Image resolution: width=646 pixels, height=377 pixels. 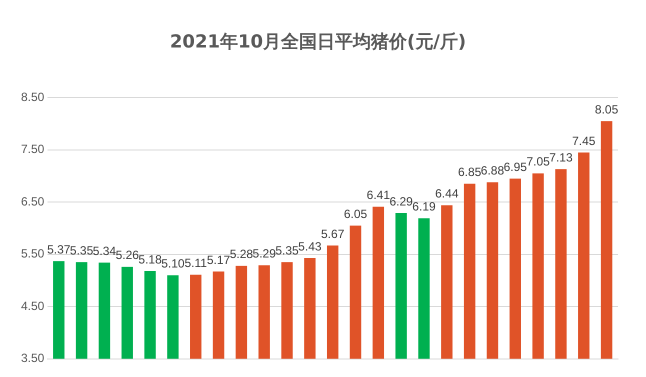 What do you see at coordinates (32, 201) in the screenshot?
I see `y-tick-label: 6.50` at bounding box center [32, 201].